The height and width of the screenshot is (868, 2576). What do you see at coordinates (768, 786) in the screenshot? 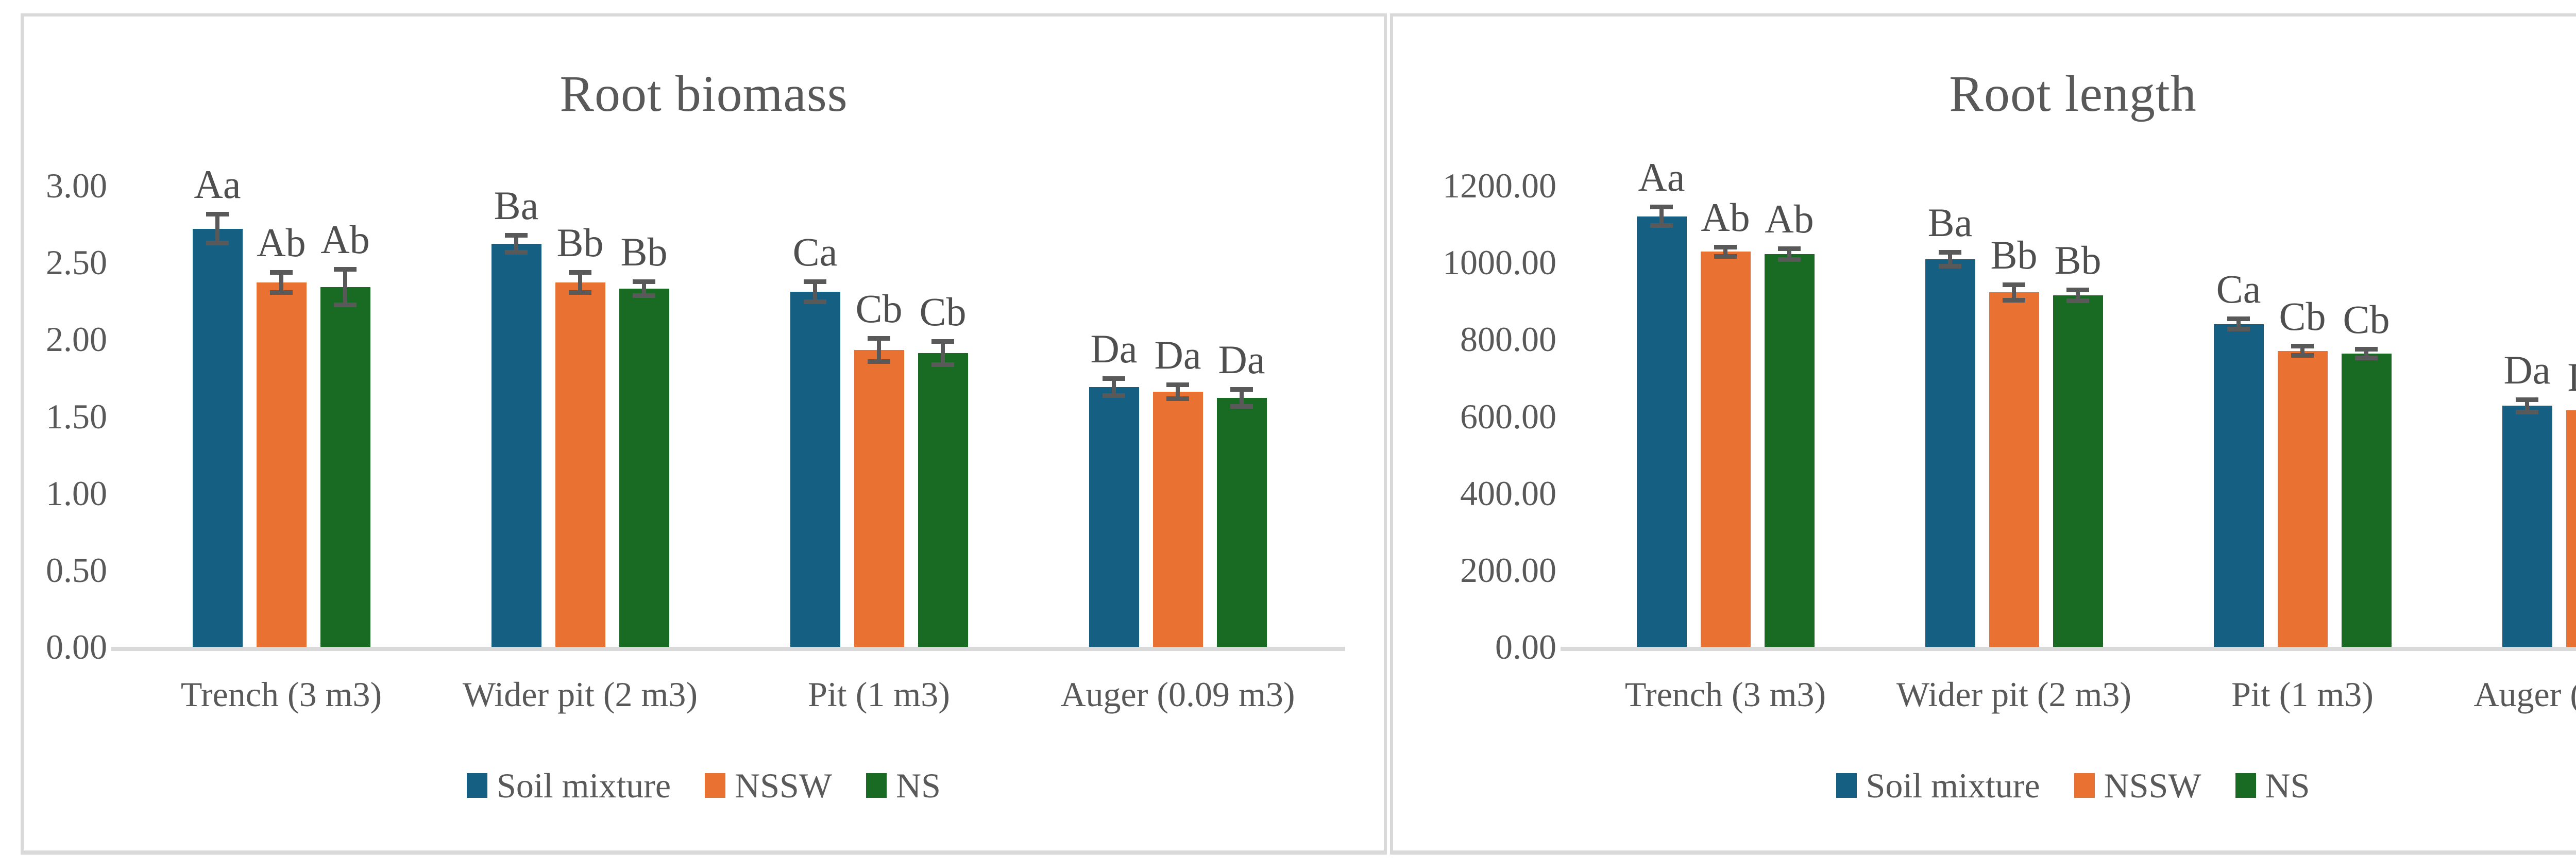
I see `legend-item: NSSW` at bounding box center [768, 786].